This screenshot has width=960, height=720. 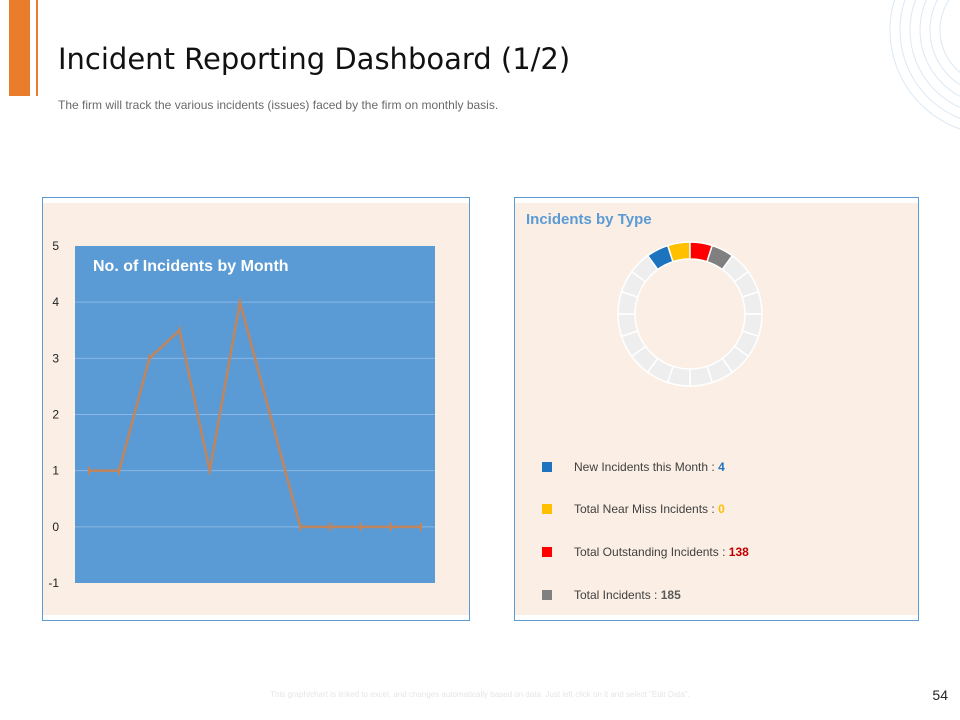 I want to click on legend-label-near-miss: Total Near Miss Incidents :, so click(x=646, y=509).